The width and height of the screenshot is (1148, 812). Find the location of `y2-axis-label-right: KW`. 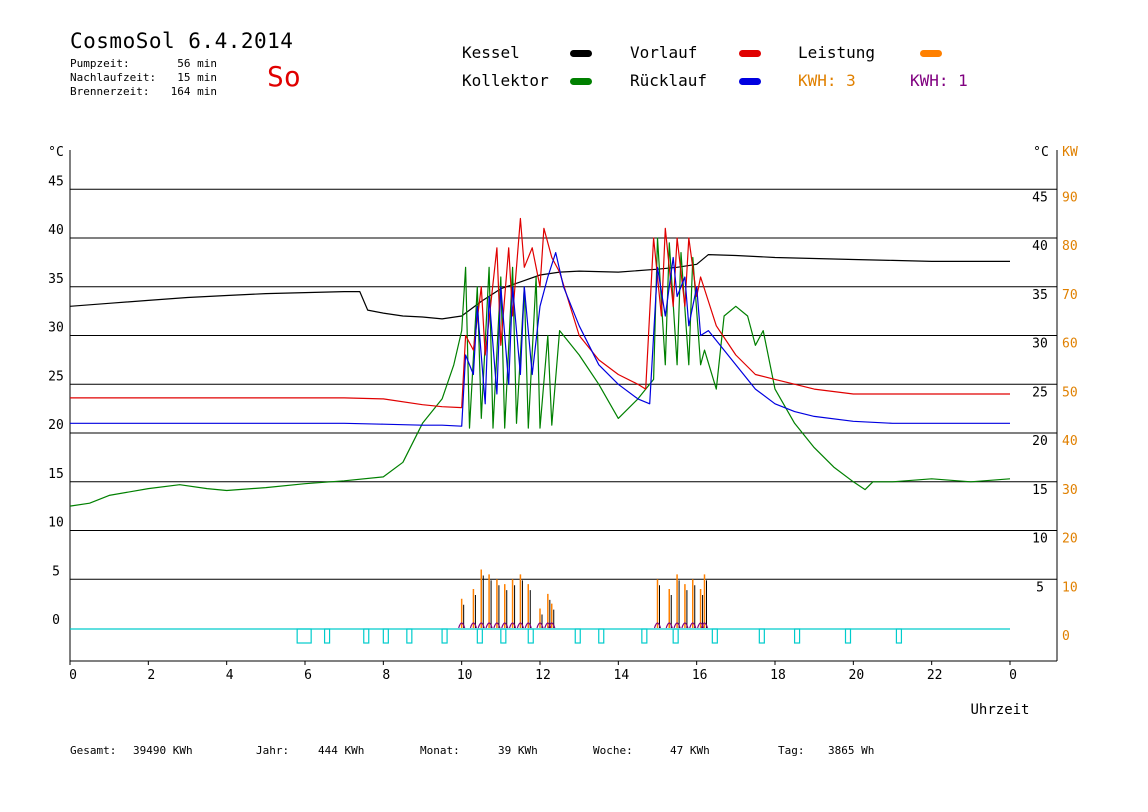

y2-axis-label-right: KW is located at coordinates (1070, 152).